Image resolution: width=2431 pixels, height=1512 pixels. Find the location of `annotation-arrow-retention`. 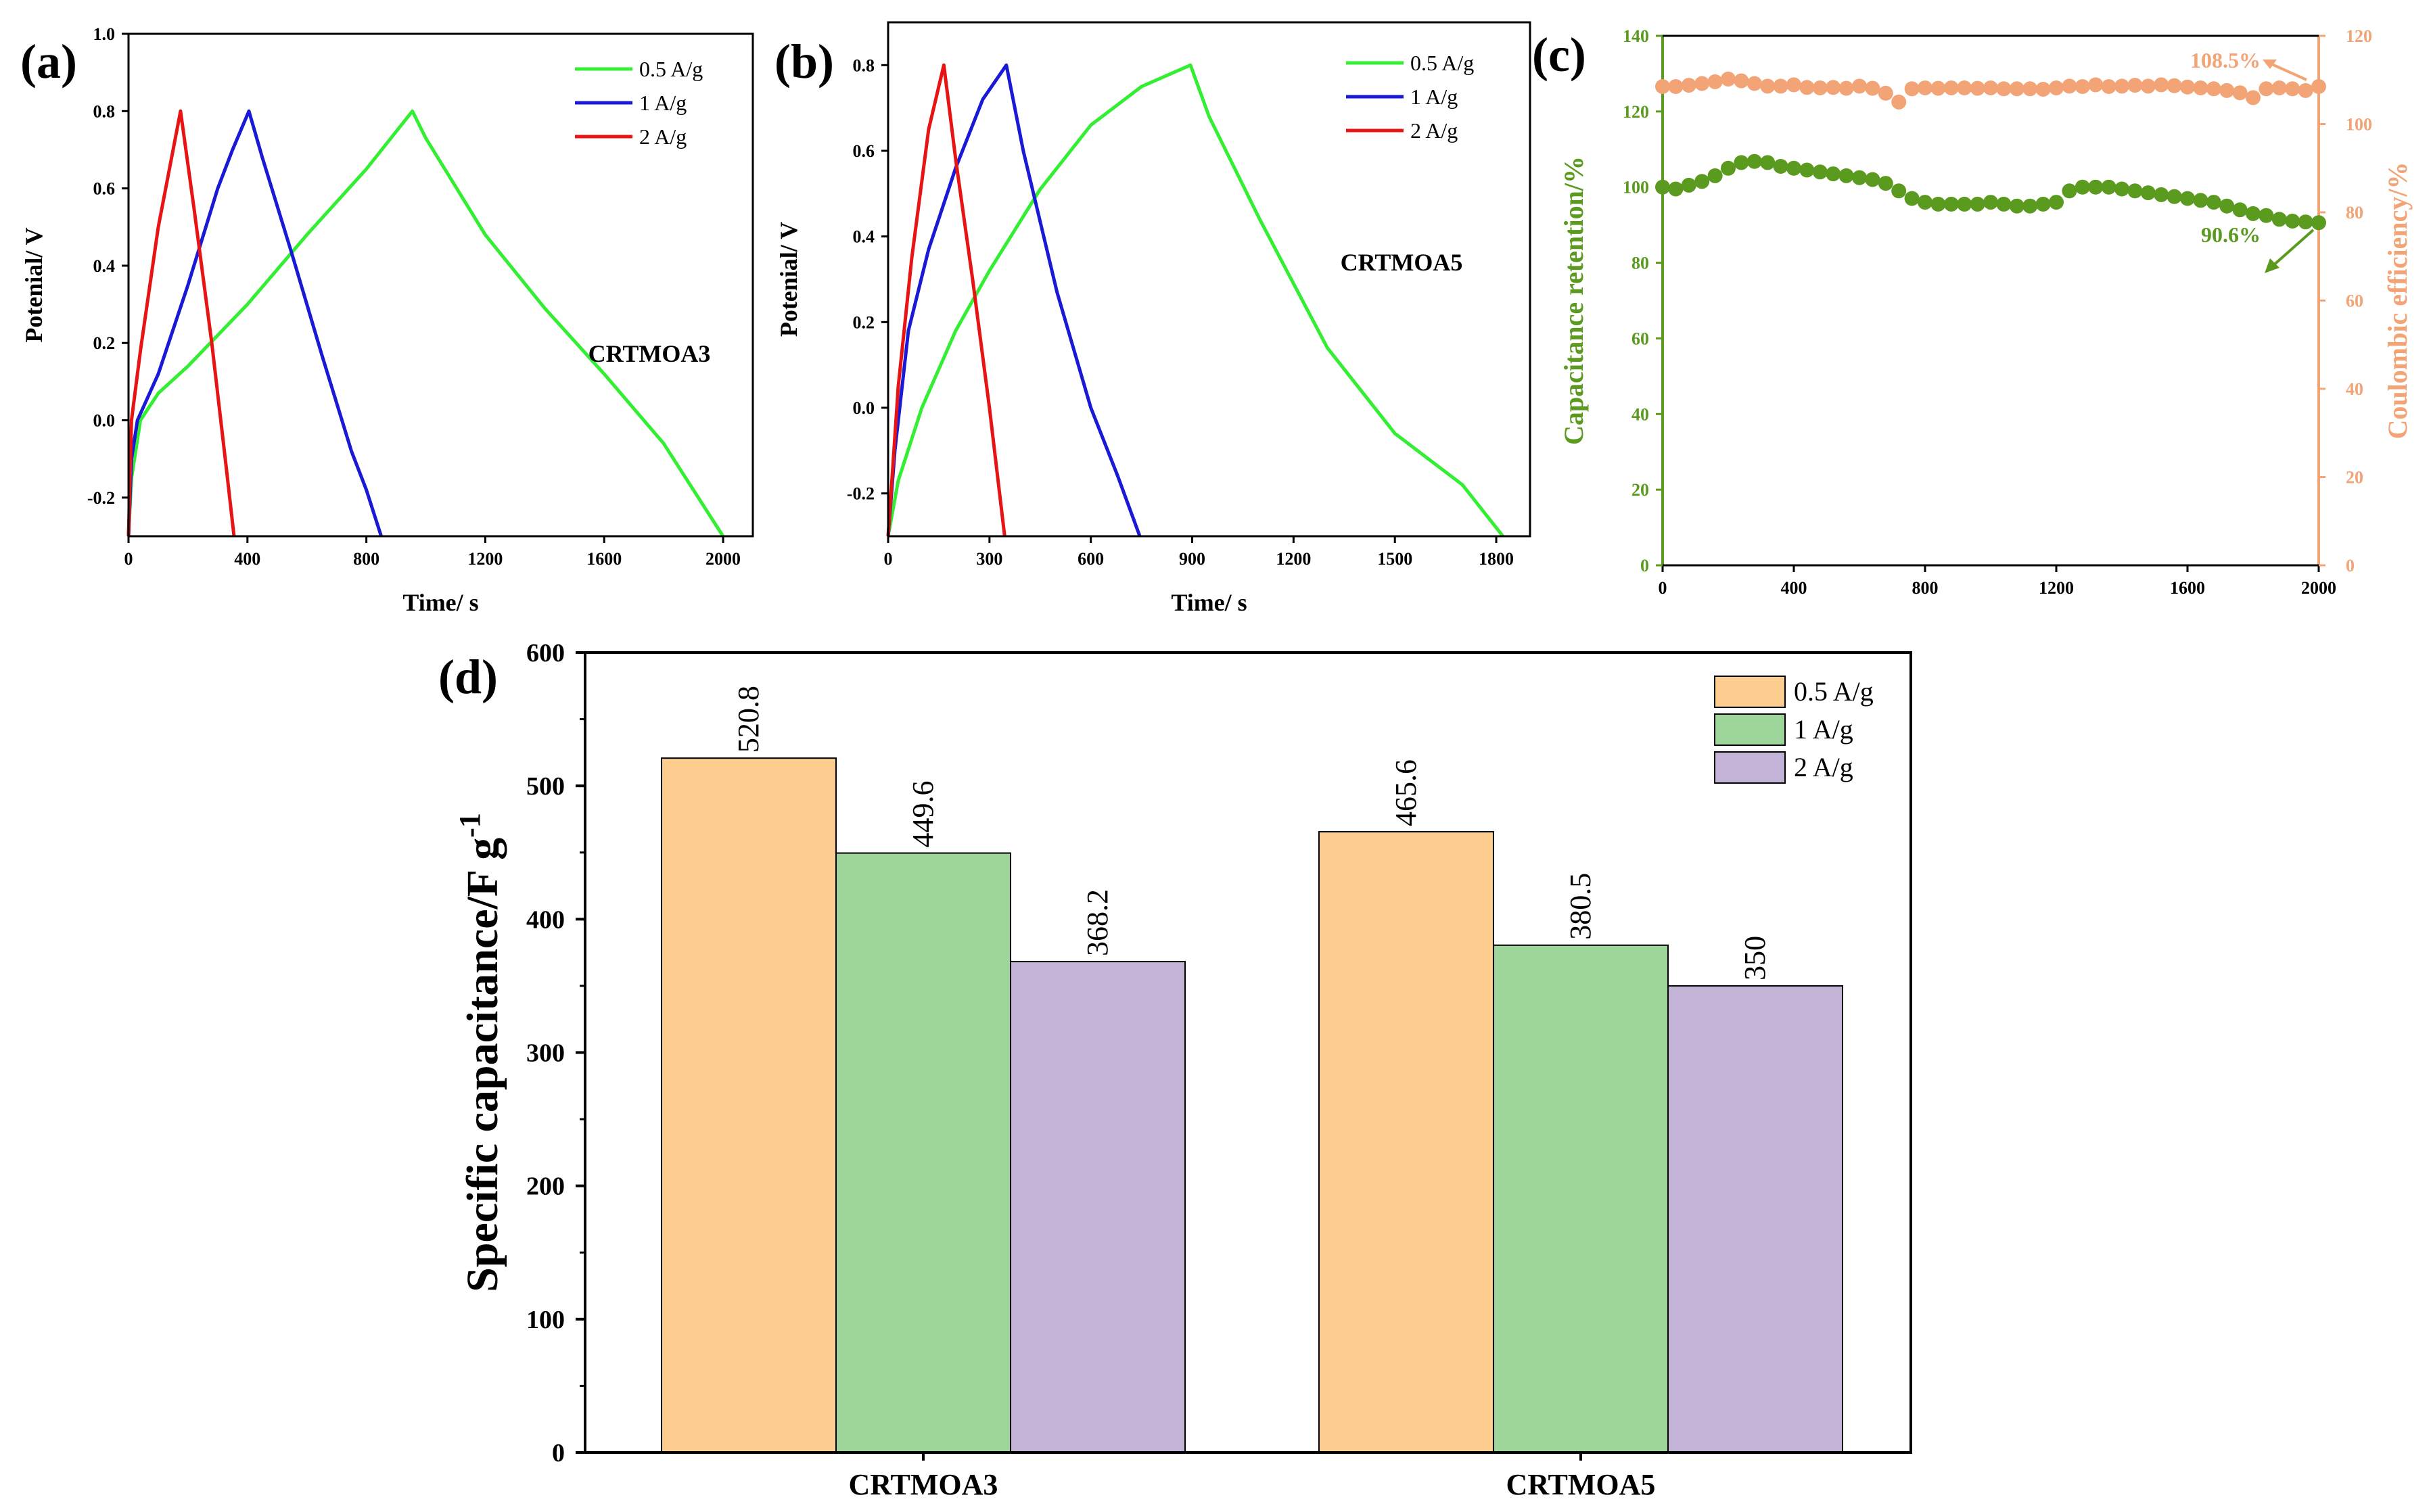

annotation-arrow-retention is located at coordinates (2292, 248).